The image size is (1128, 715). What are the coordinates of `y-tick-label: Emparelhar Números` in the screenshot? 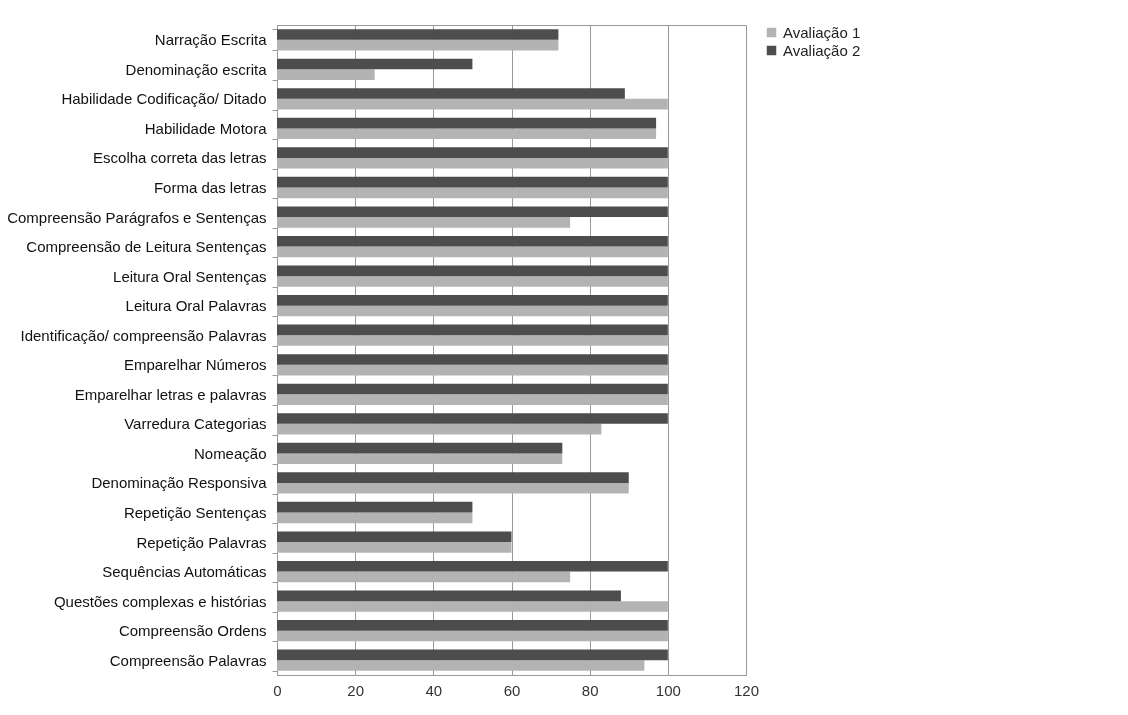 It's located at (195, 365).